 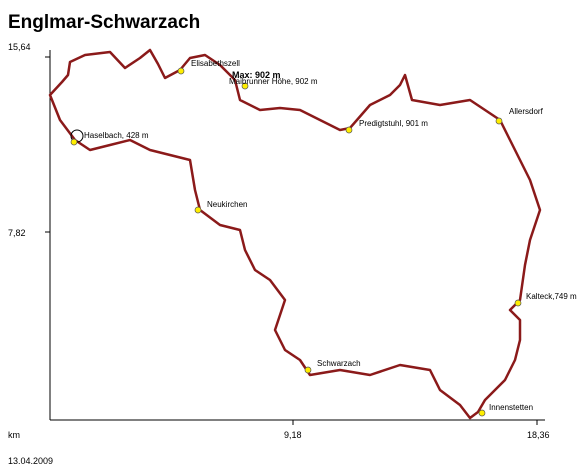 What do you see at coordinates (30, 461) in the screenshot?
I see `date: 13.04.2009` at bounding box center [30, 461].